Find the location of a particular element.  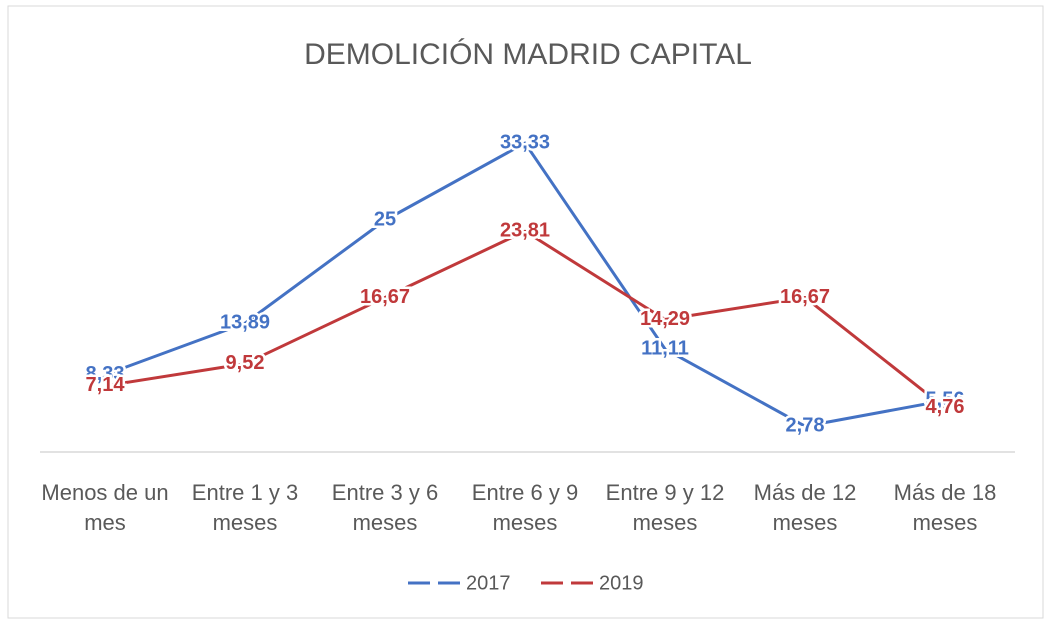

data-label: 25 is located at coordinates (385, 220).